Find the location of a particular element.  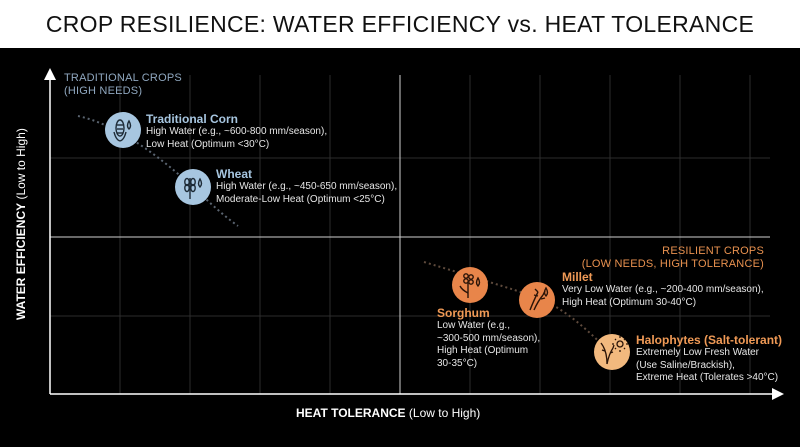

quadrant-label-traditional-line1: TRADITIONAL CROPS is located at coordinates (123, 78).